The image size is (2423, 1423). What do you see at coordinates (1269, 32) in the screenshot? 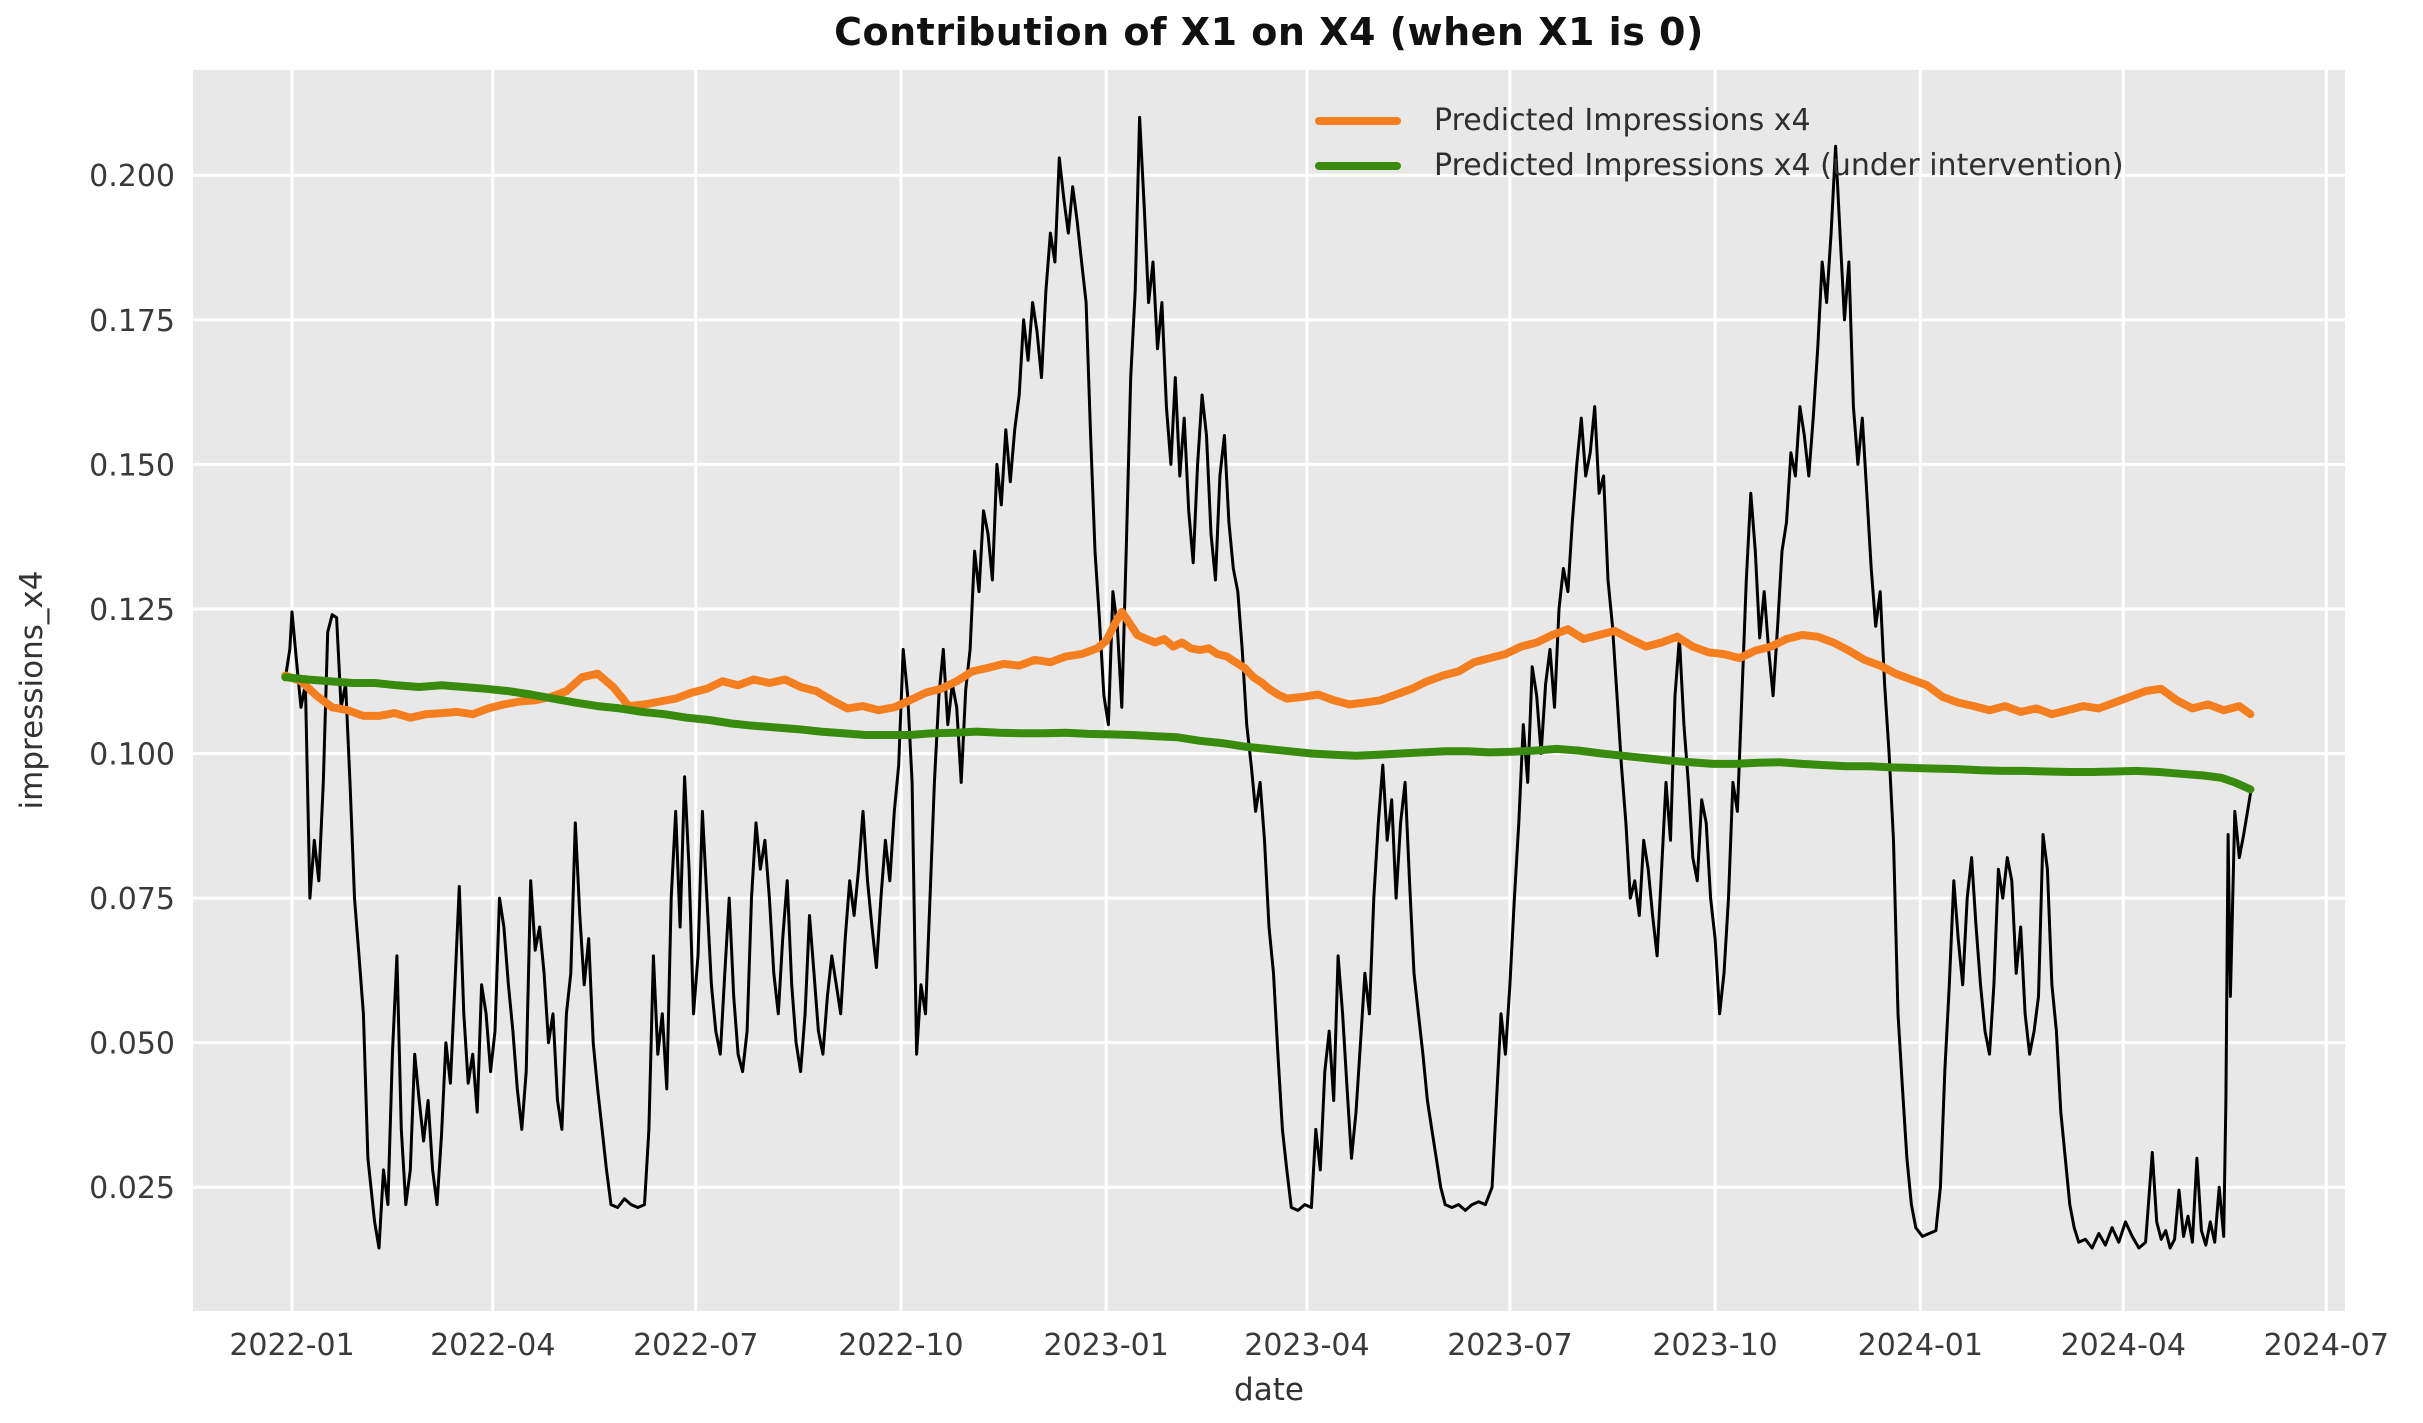
I see `chart-title: Contribution of X1 on X4 (when X1 is 0)` at bounding box center [1269, 32].